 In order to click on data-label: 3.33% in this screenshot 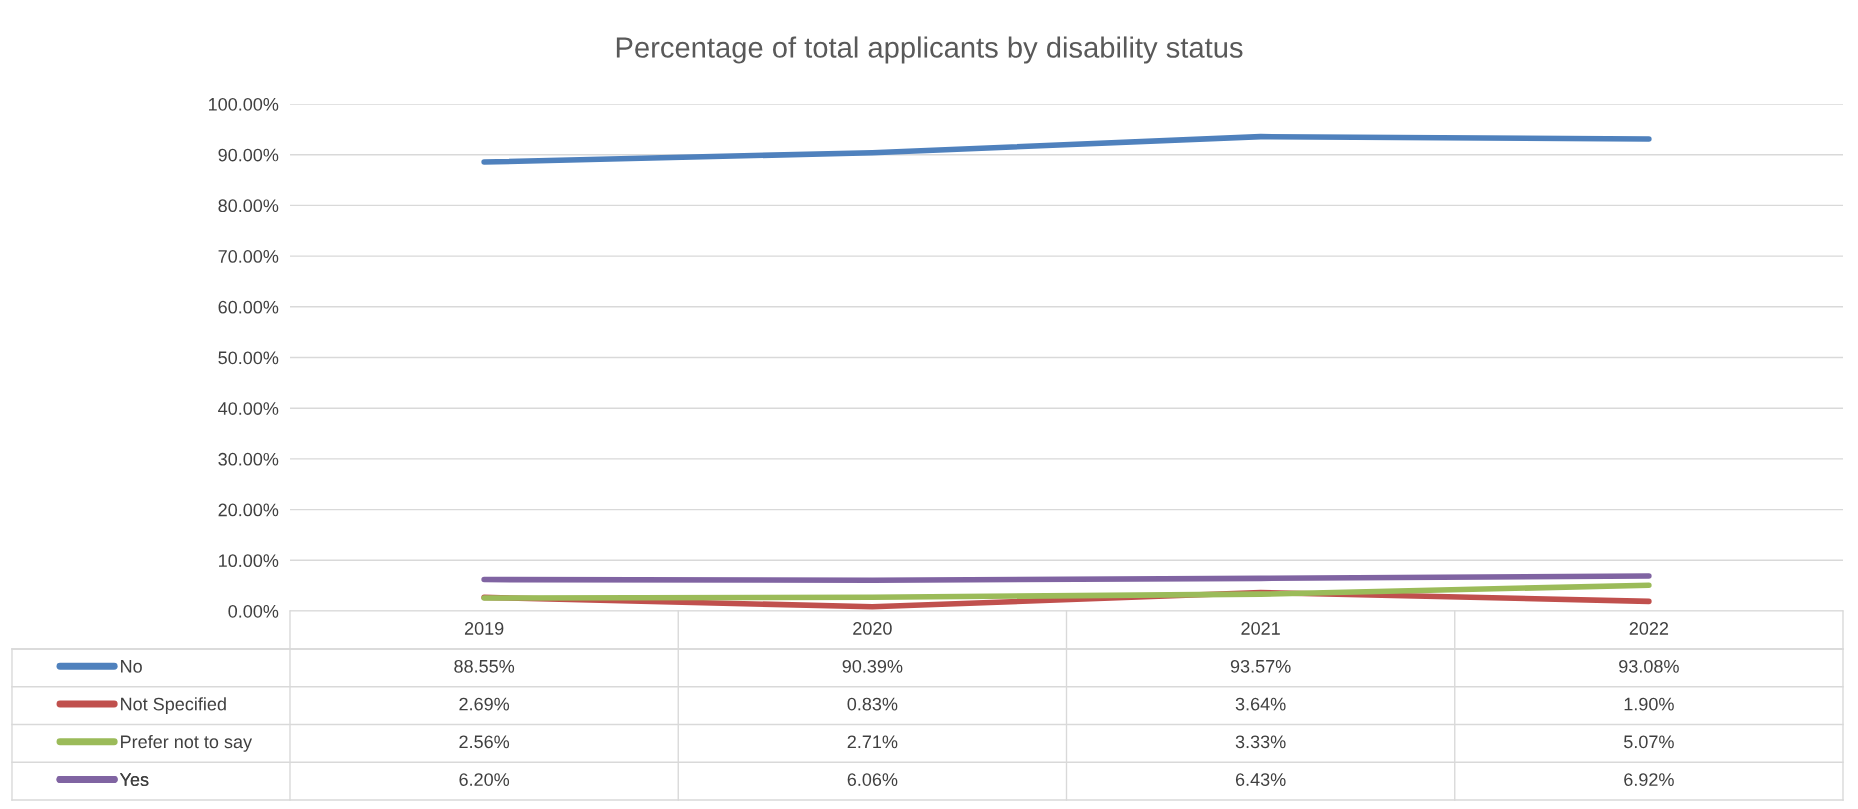, I will do `click(1260, 742)`.